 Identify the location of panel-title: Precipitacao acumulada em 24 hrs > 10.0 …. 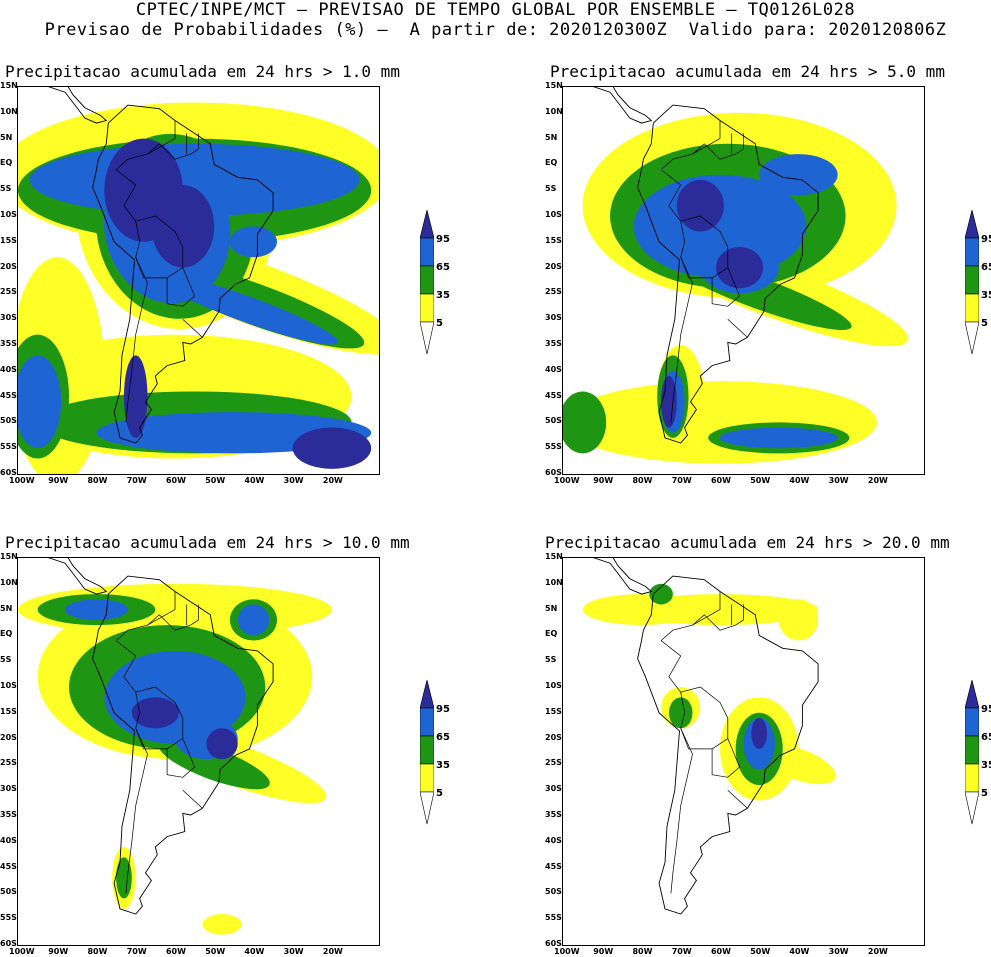
(207, 542).